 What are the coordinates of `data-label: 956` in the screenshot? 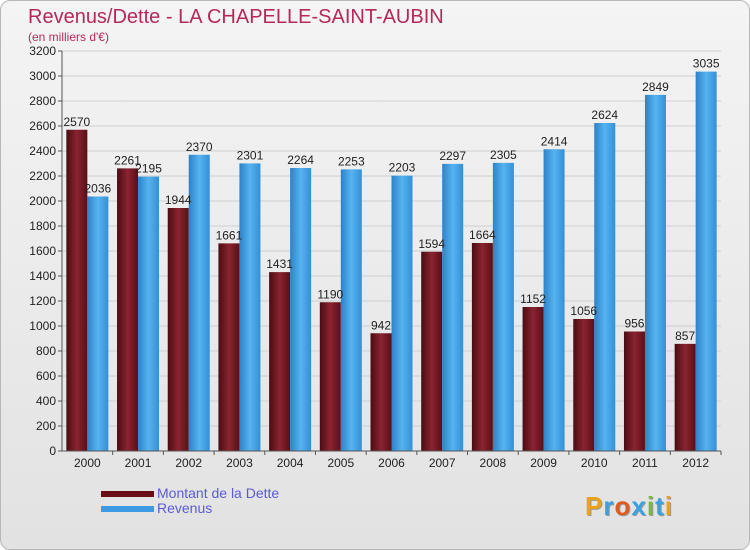 It's located at (634, 324).